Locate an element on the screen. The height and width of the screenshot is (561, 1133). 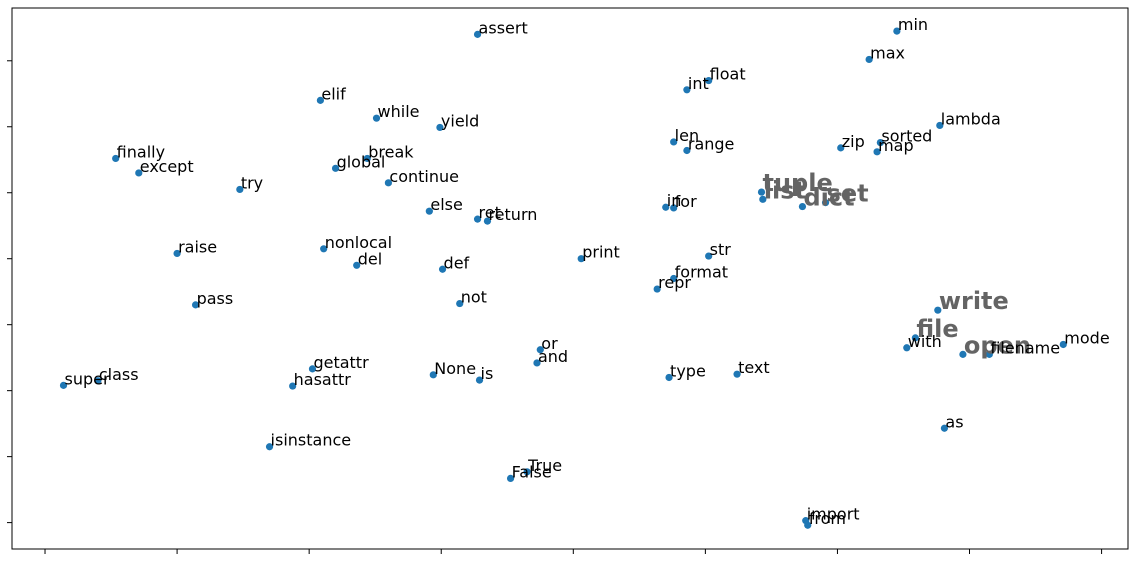
label-is: is is located at coordinates (487, 373).